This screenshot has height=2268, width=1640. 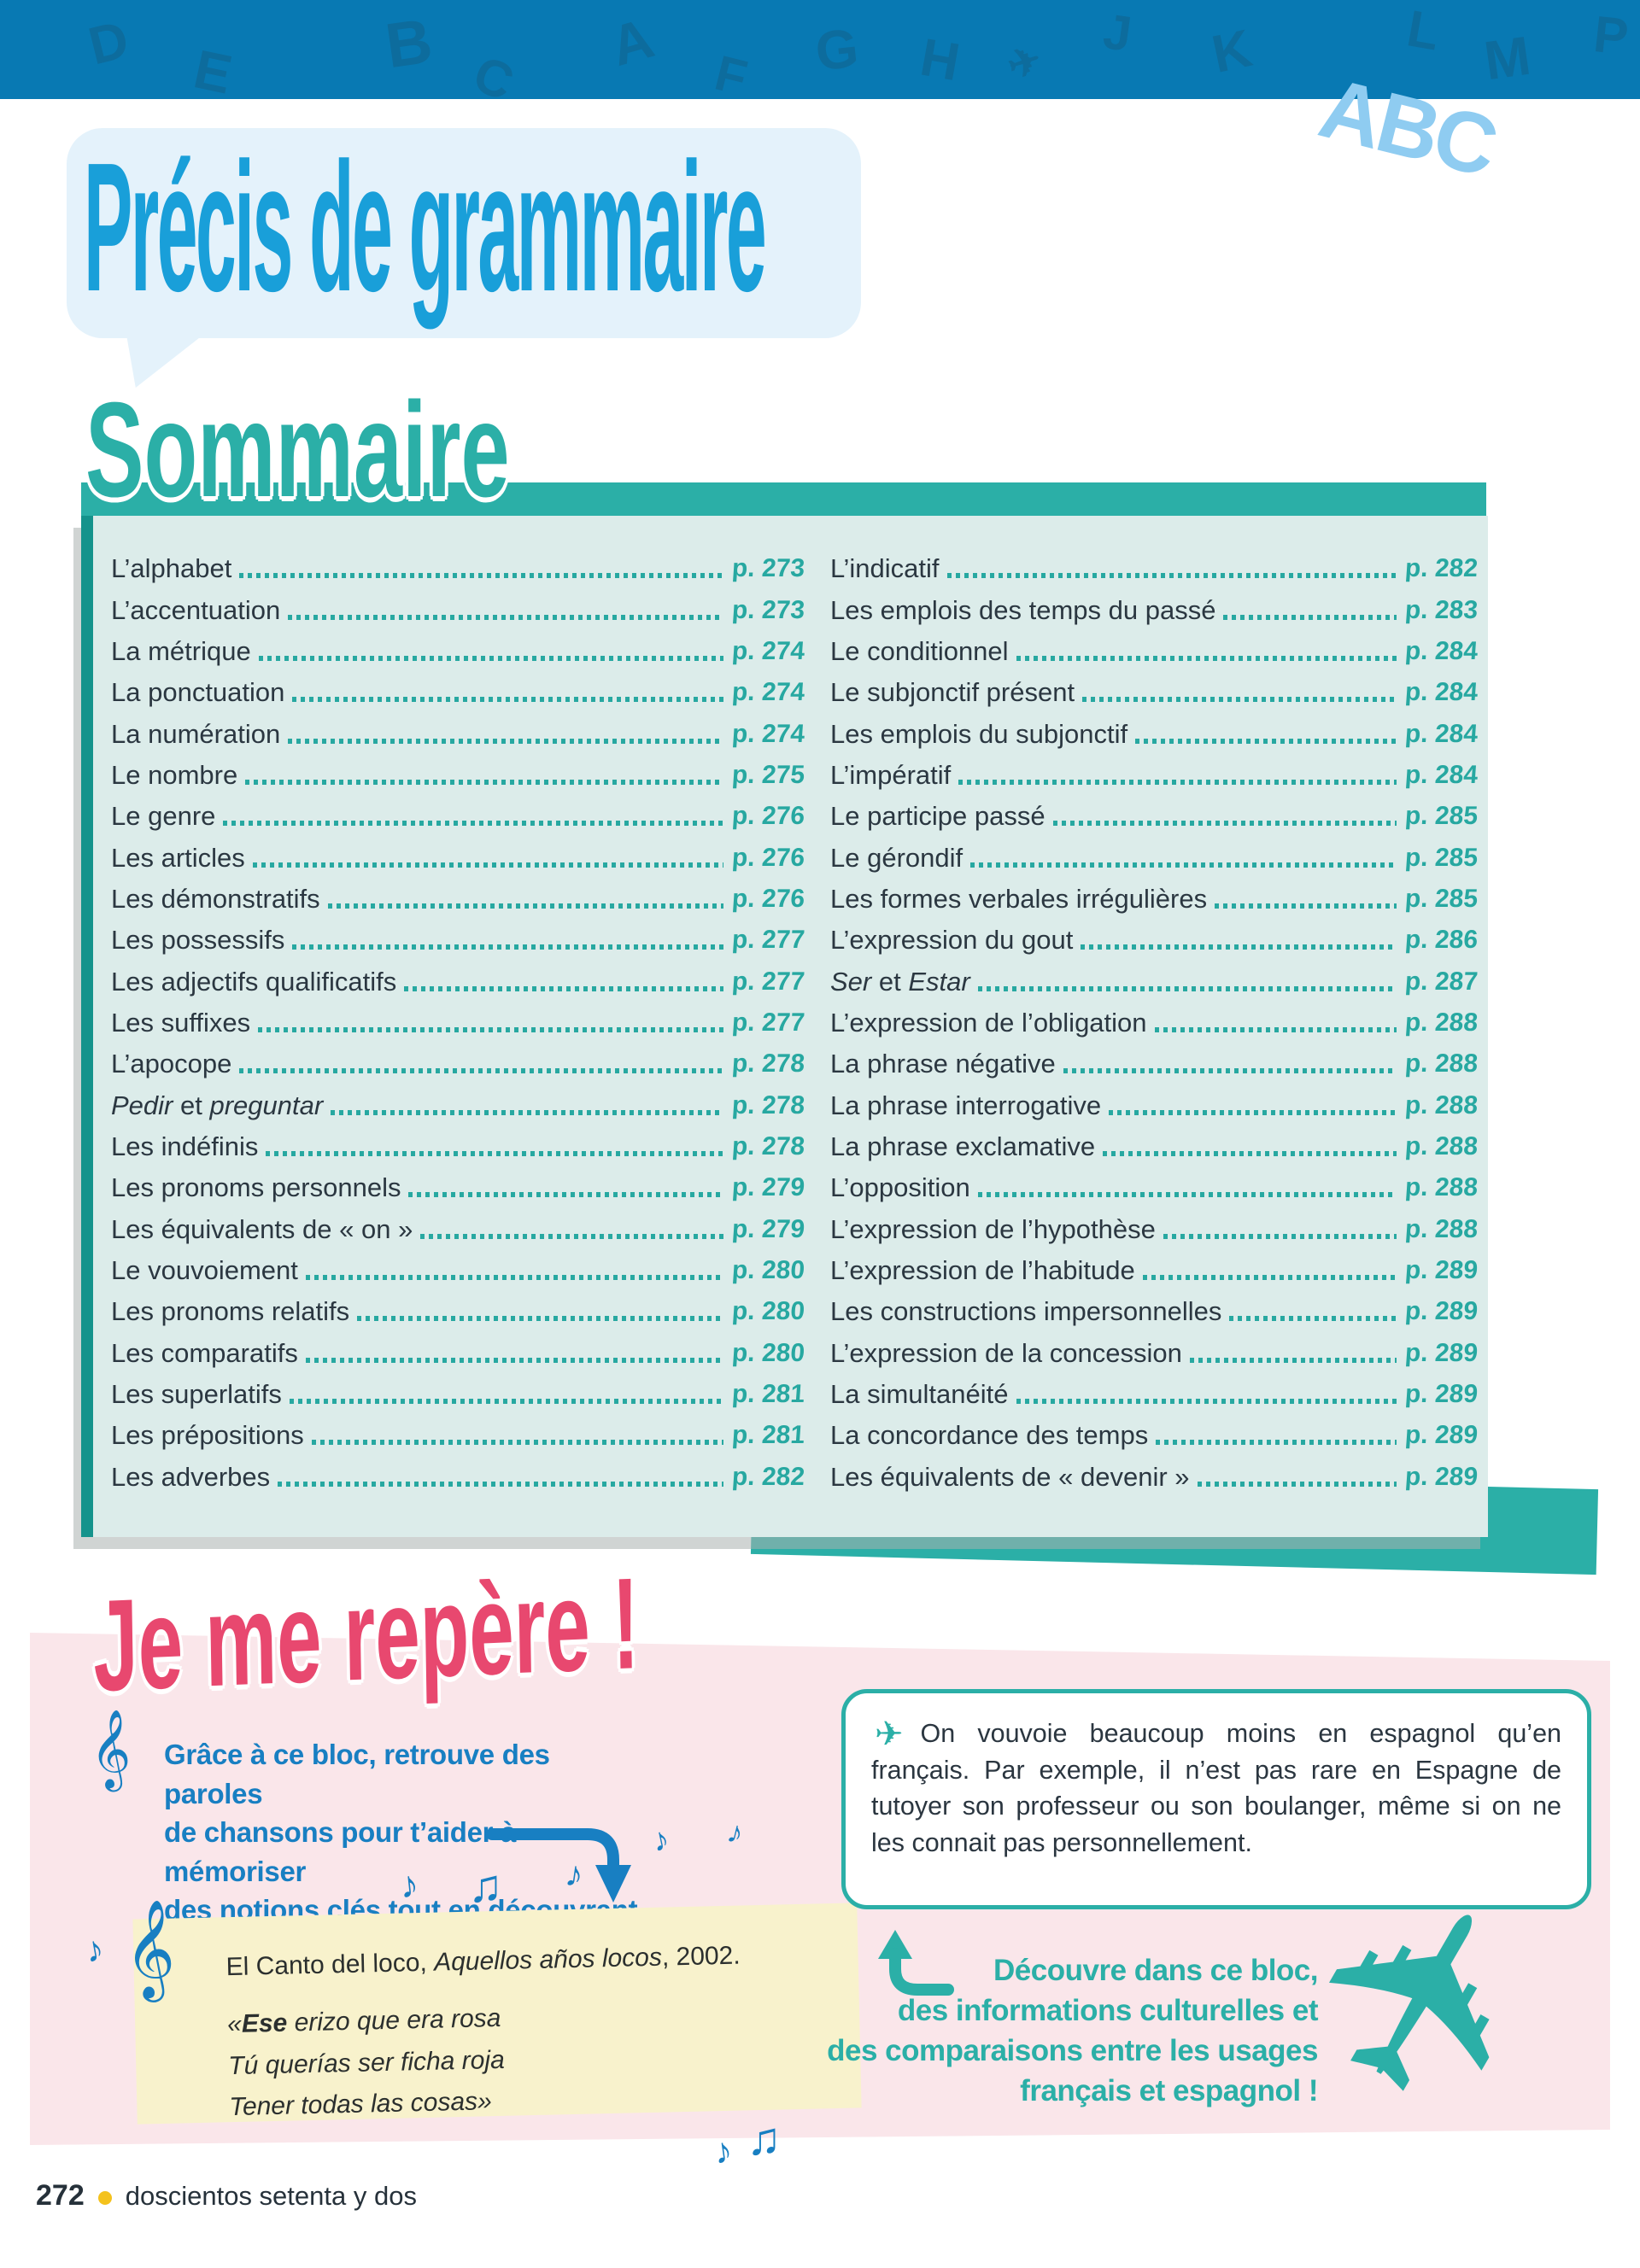 I want to click on banner-letter: E, so click(x=212, y=72).